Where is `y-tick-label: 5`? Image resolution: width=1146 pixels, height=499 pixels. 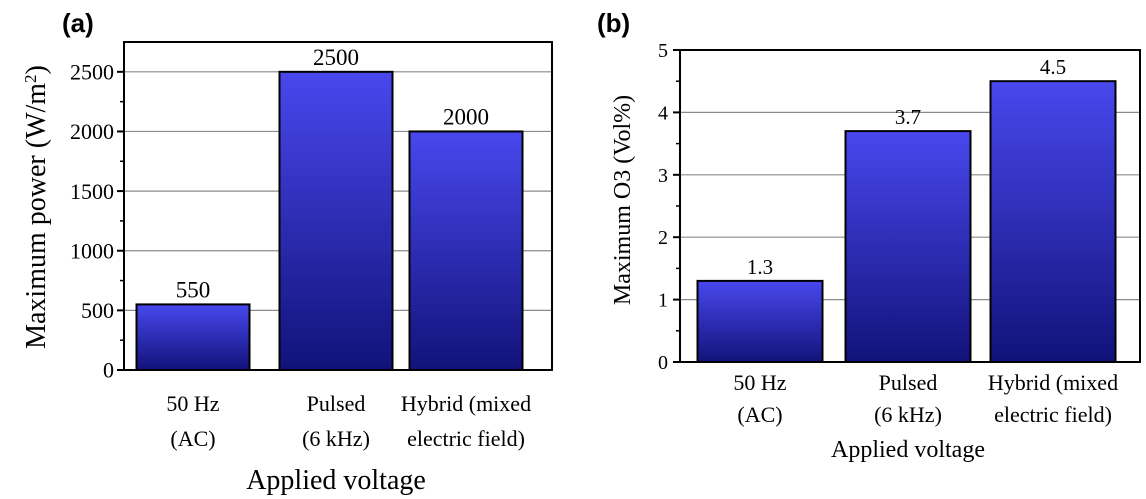 y-tick-label: 5 is located at coordinates (663, 51).